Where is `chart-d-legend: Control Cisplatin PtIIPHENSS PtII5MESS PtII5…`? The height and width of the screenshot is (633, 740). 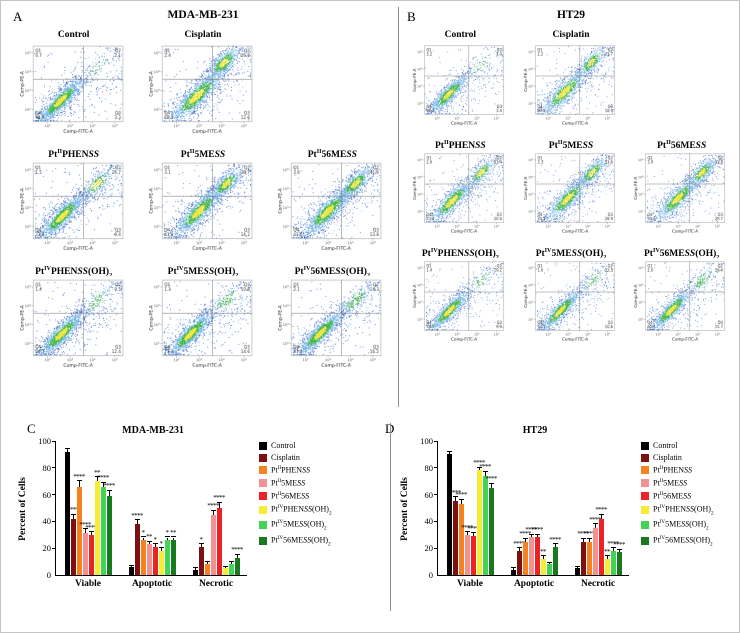 chart-d-legend: Control Cisplatin PtIIPHENSS PtII5MESS PtII5… is located at coordinates (677, 500).